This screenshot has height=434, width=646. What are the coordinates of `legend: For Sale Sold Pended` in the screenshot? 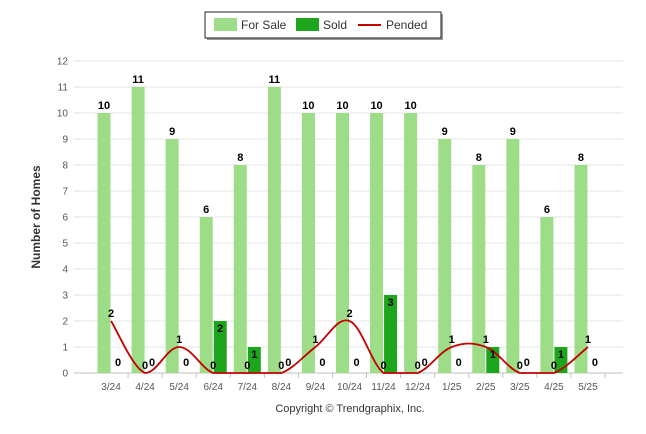 It's located at (323, 25).